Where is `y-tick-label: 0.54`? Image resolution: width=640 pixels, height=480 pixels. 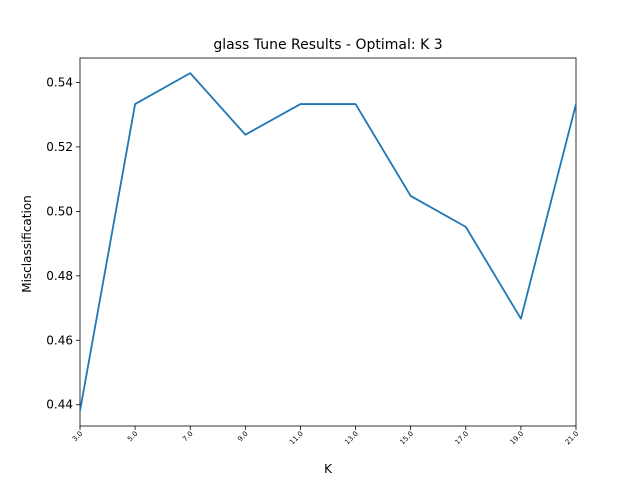
y-tick-label: 0.54 is located at coordinates (59, 82).